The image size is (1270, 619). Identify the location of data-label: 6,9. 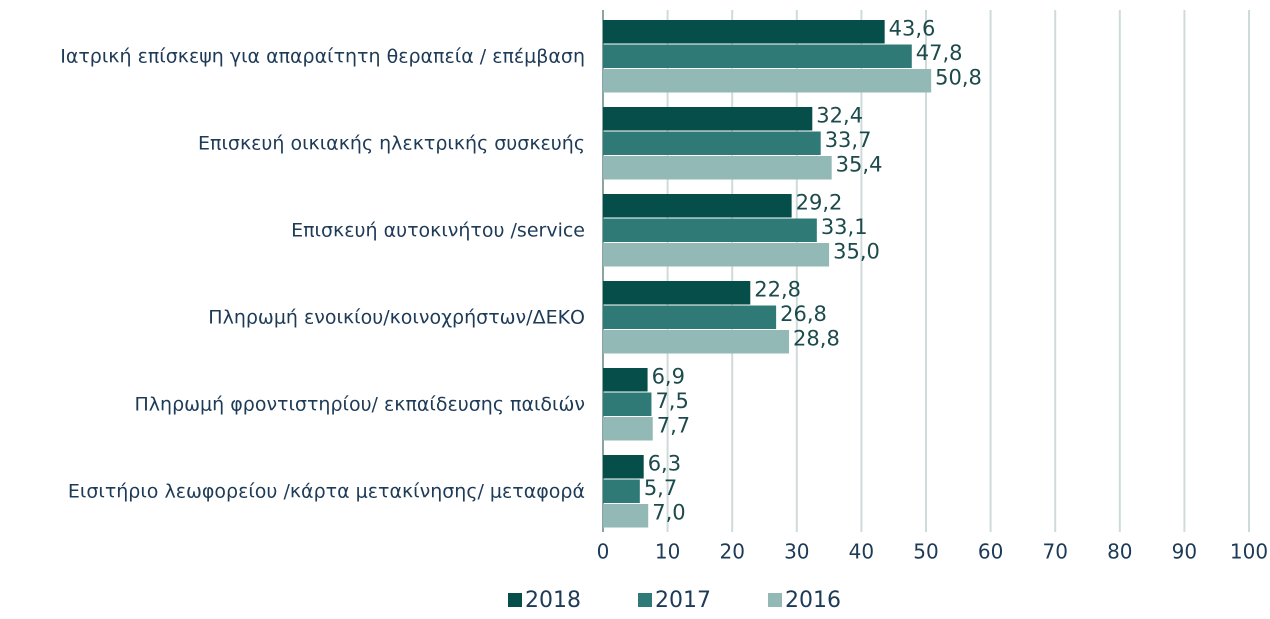
(668, 376).